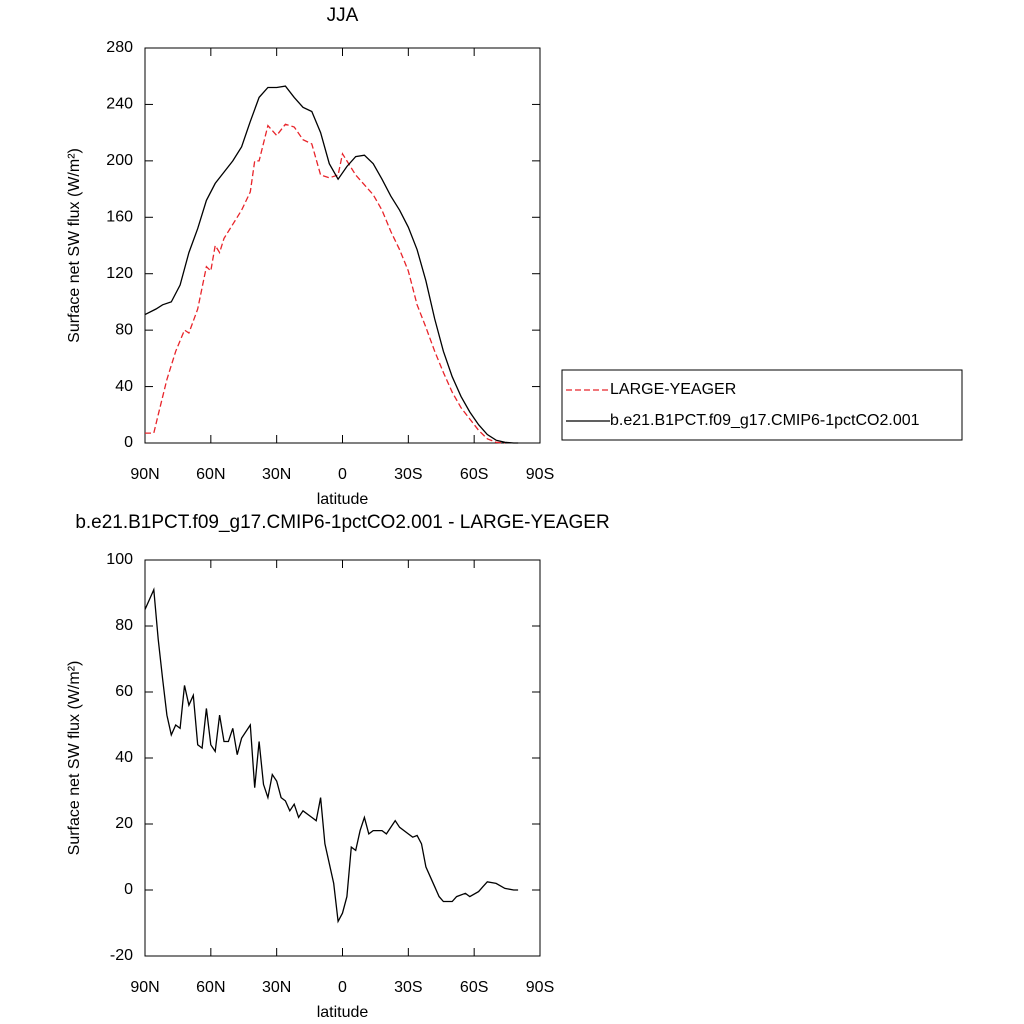 Image resolution: width=1024 pixels, height=1024 pixels. I want to click on y-tick-label: 100, so click(119, 559).